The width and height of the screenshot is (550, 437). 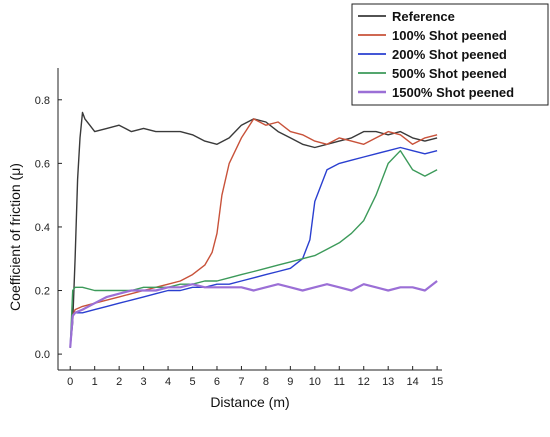 I want to click on x-tick-label: 12, so click(x=364, y=382).